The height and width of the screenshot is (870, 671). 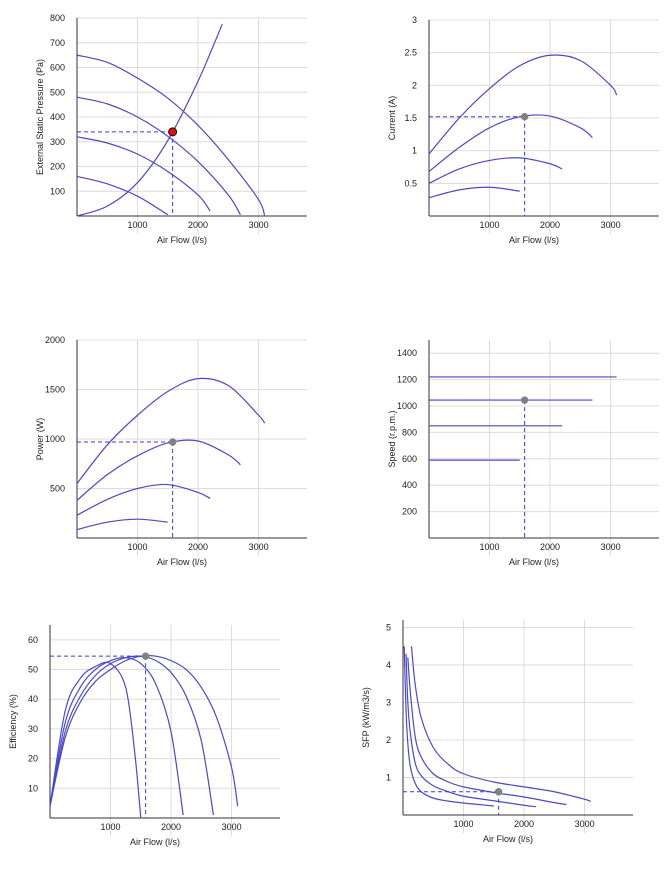 What do you see at coordinates (33, 729) in the screenshot?
I see `y-tick-label: 30` at bounding box center [33, 729].